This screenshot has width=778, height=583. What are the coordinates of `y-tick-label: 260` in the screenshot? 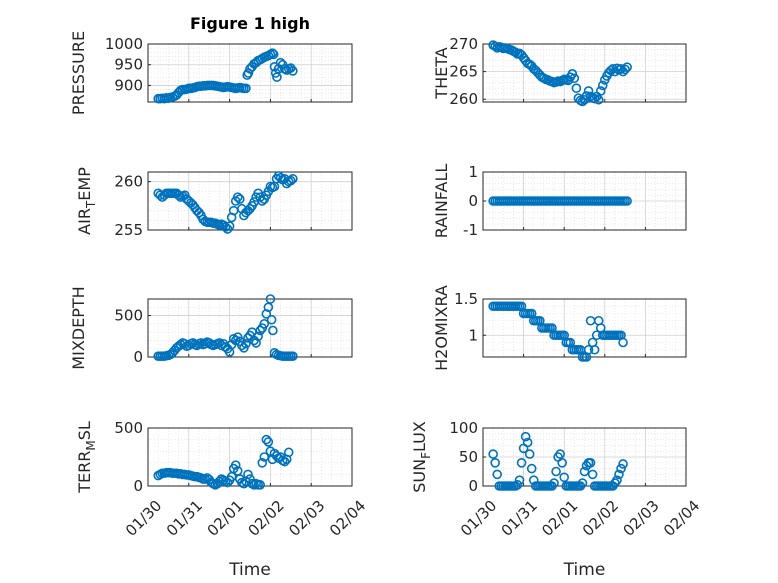 It's located at (128, 182).